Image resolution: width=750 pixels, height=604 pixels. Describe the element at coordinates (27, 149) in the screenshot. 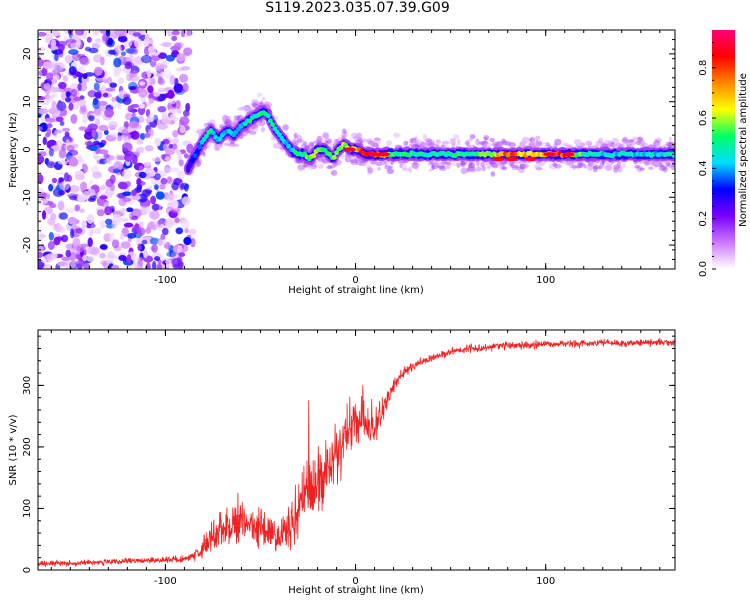

I see `spectrogram-y-tick-label: 0` at that location.